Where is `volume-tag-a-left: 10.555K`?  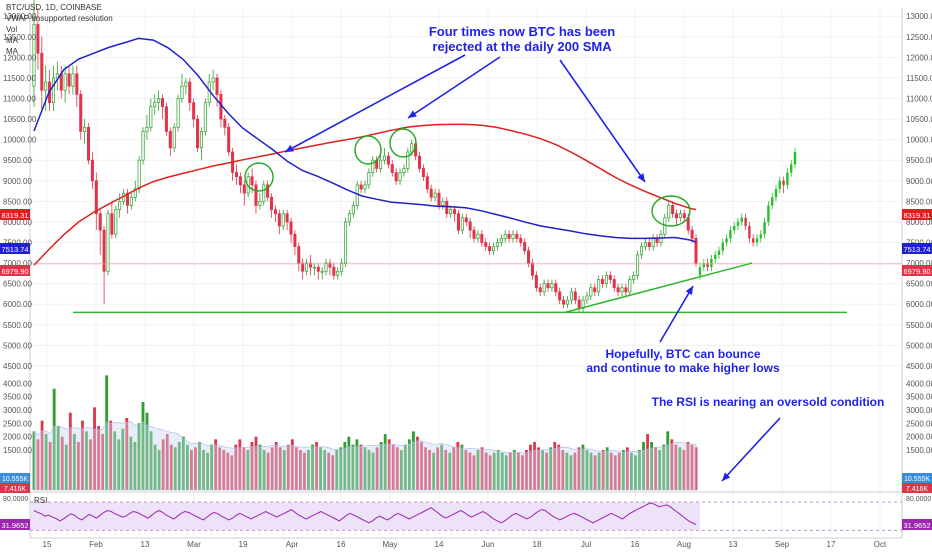 volume-tag-a-left: 10.555K is located at coordinates (15, 479).